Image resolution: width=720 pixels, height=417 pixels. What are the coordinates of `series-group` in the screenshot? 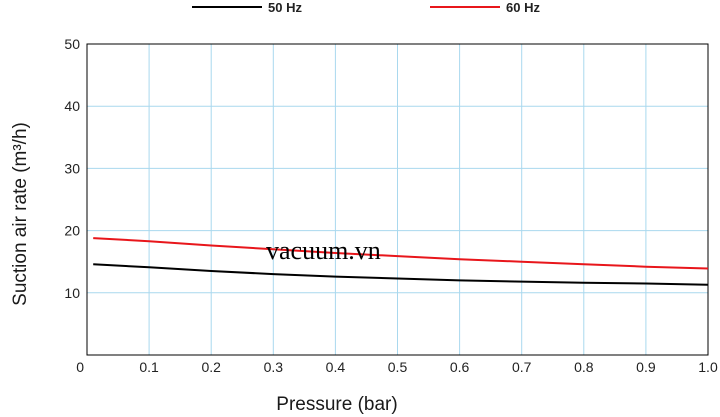 It's located at (401, 261).